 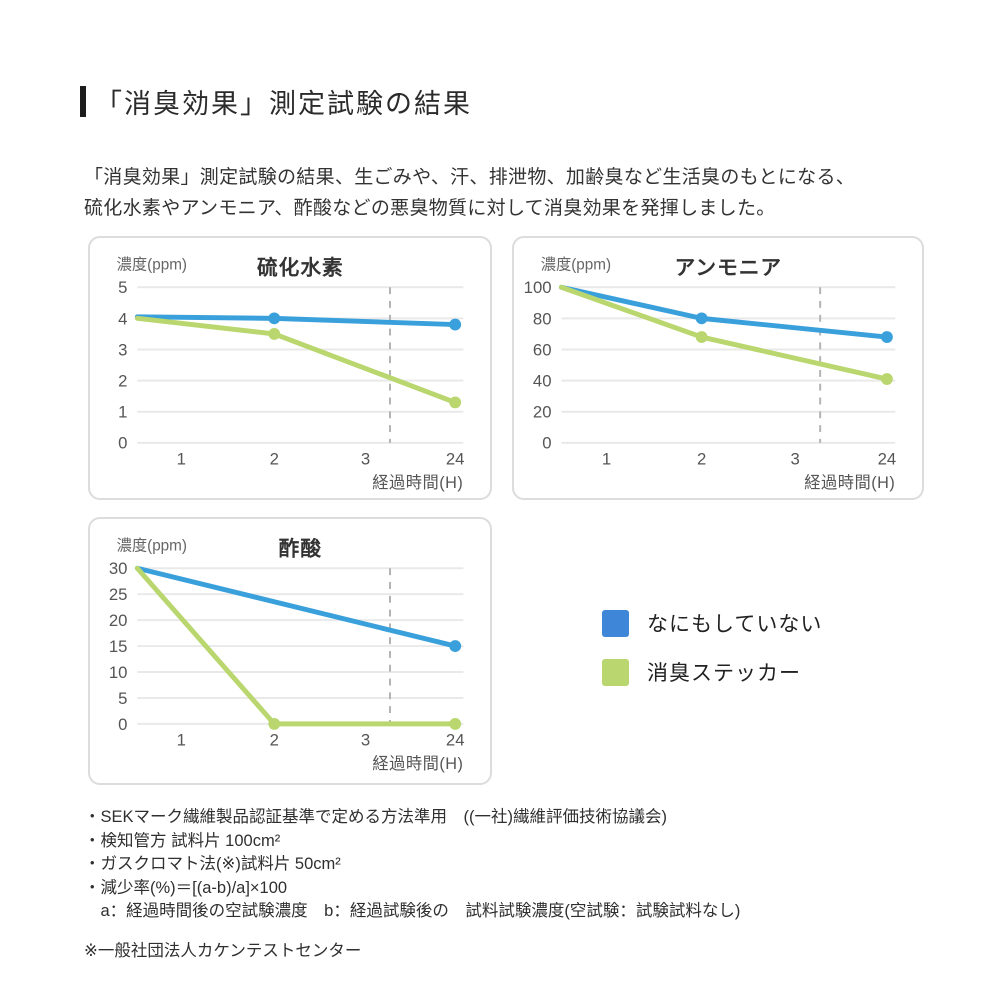 I want to click on y-tick-label: 2, so click(x=122, y=381).